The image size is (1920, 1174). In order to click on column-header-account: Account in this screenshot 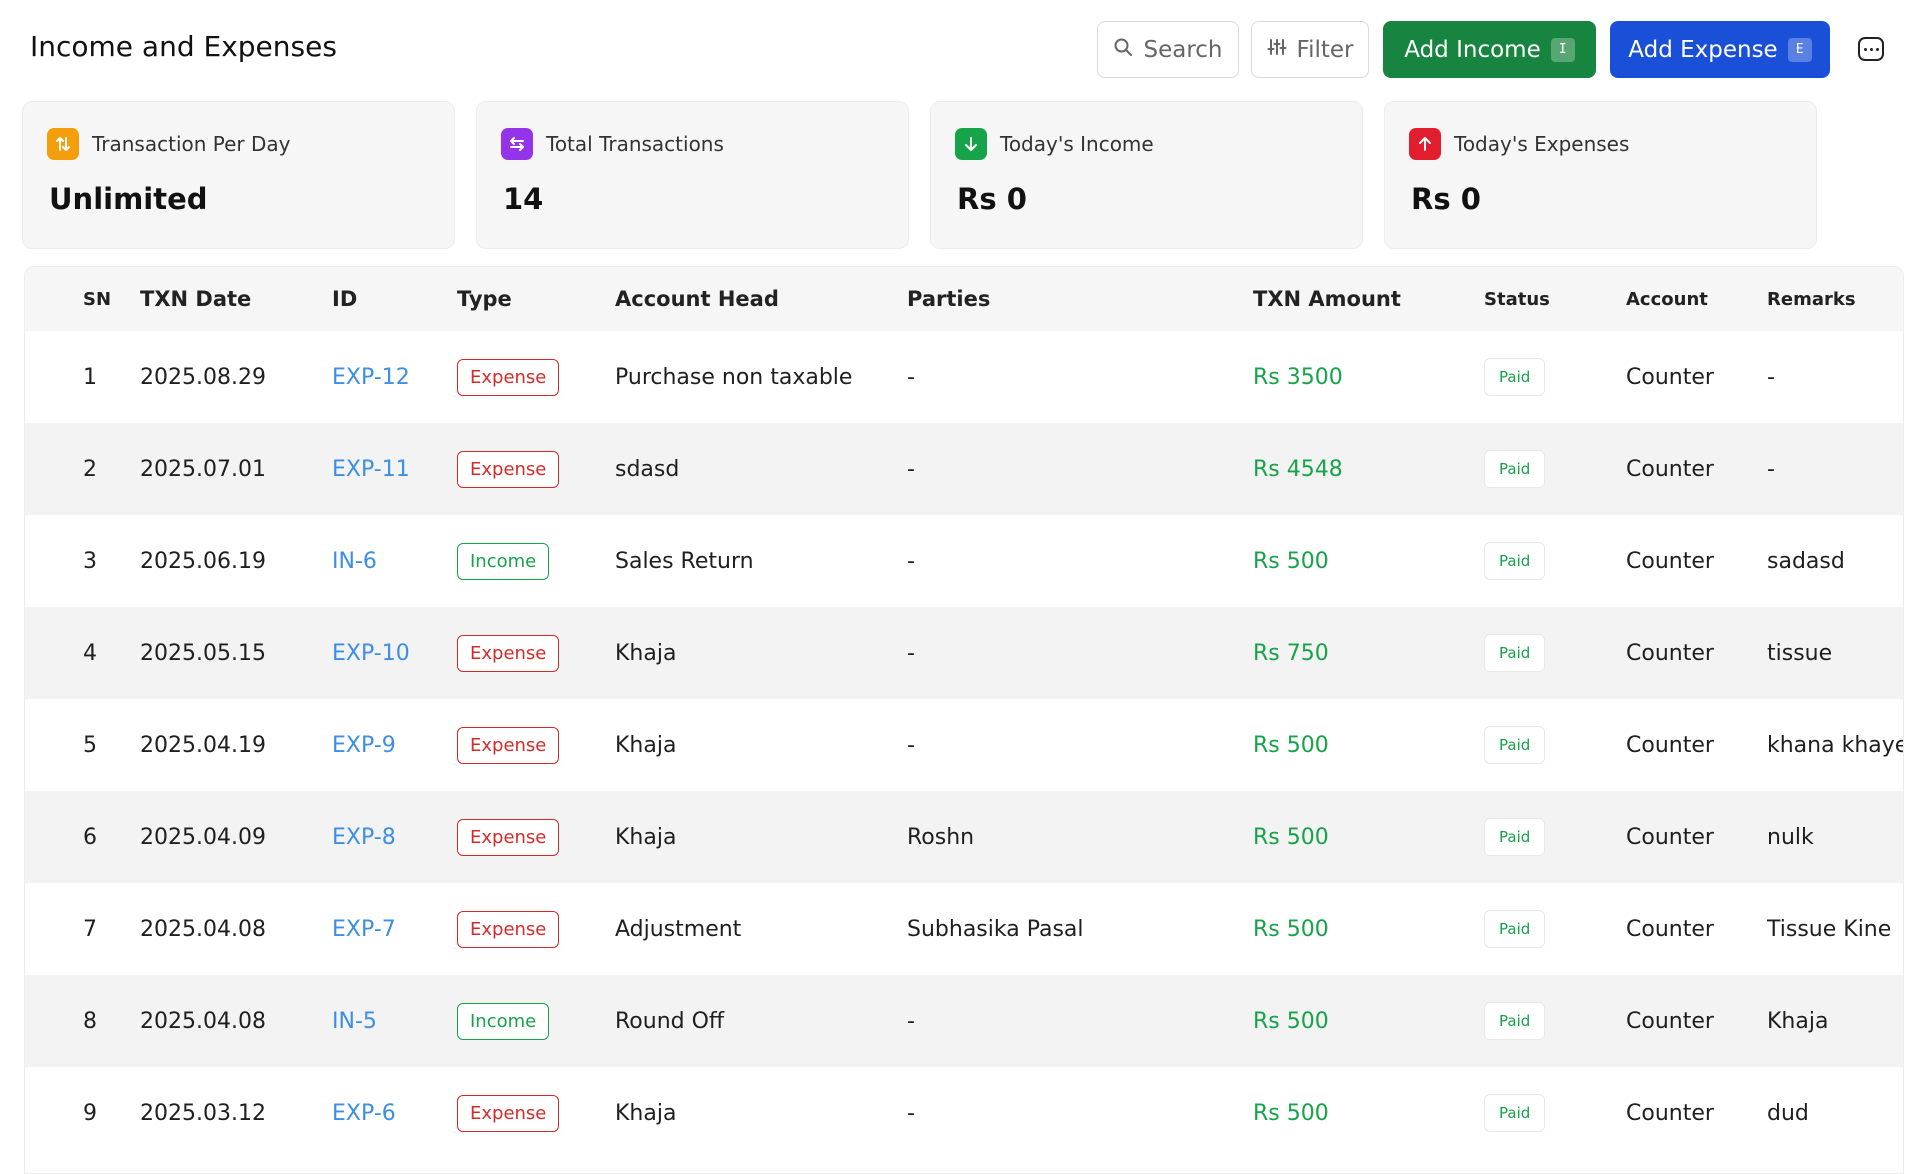, I will do `click(1667, 299)`.